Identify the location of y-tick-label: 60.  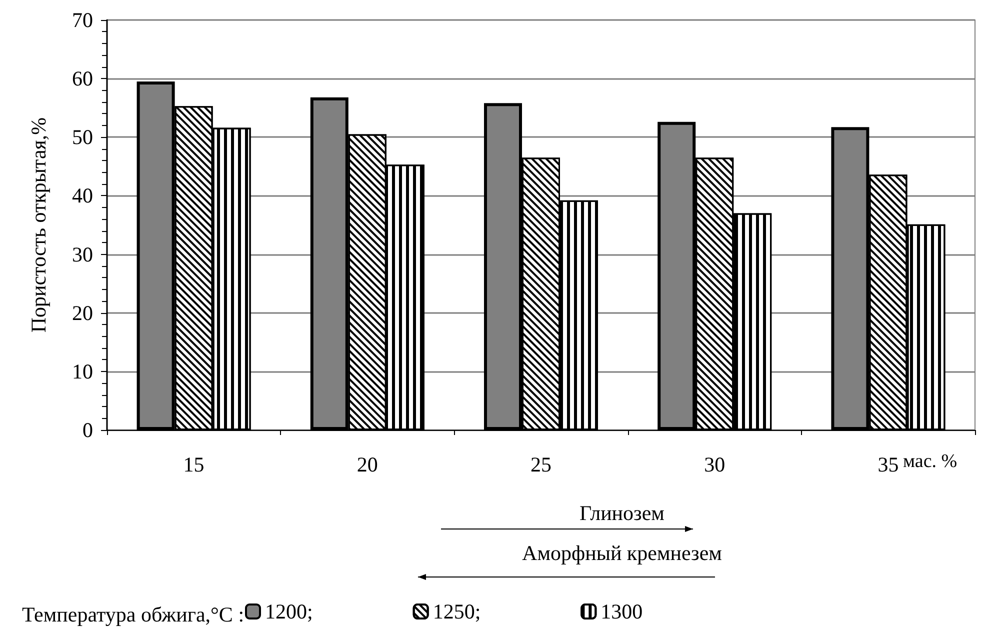
(82, 78).